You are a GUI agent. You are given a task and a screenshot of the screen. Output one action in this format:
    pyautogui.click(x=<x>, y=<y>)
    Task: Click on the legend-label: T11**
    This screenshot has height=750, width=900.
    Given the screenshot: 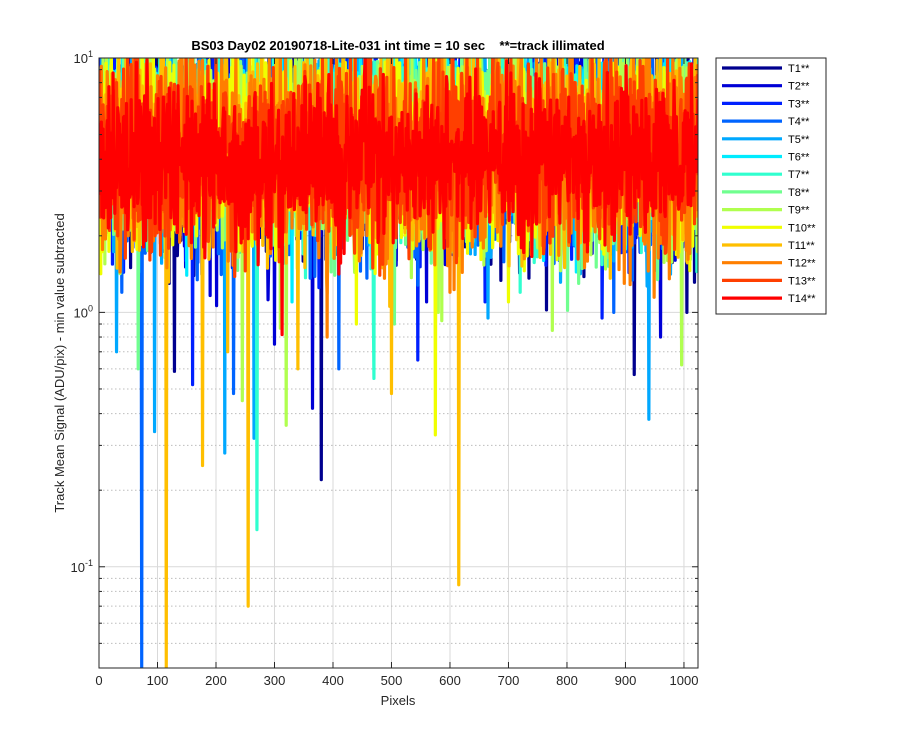 What is the action you would take?
    pyautogui.click(x=801, y=246)
    